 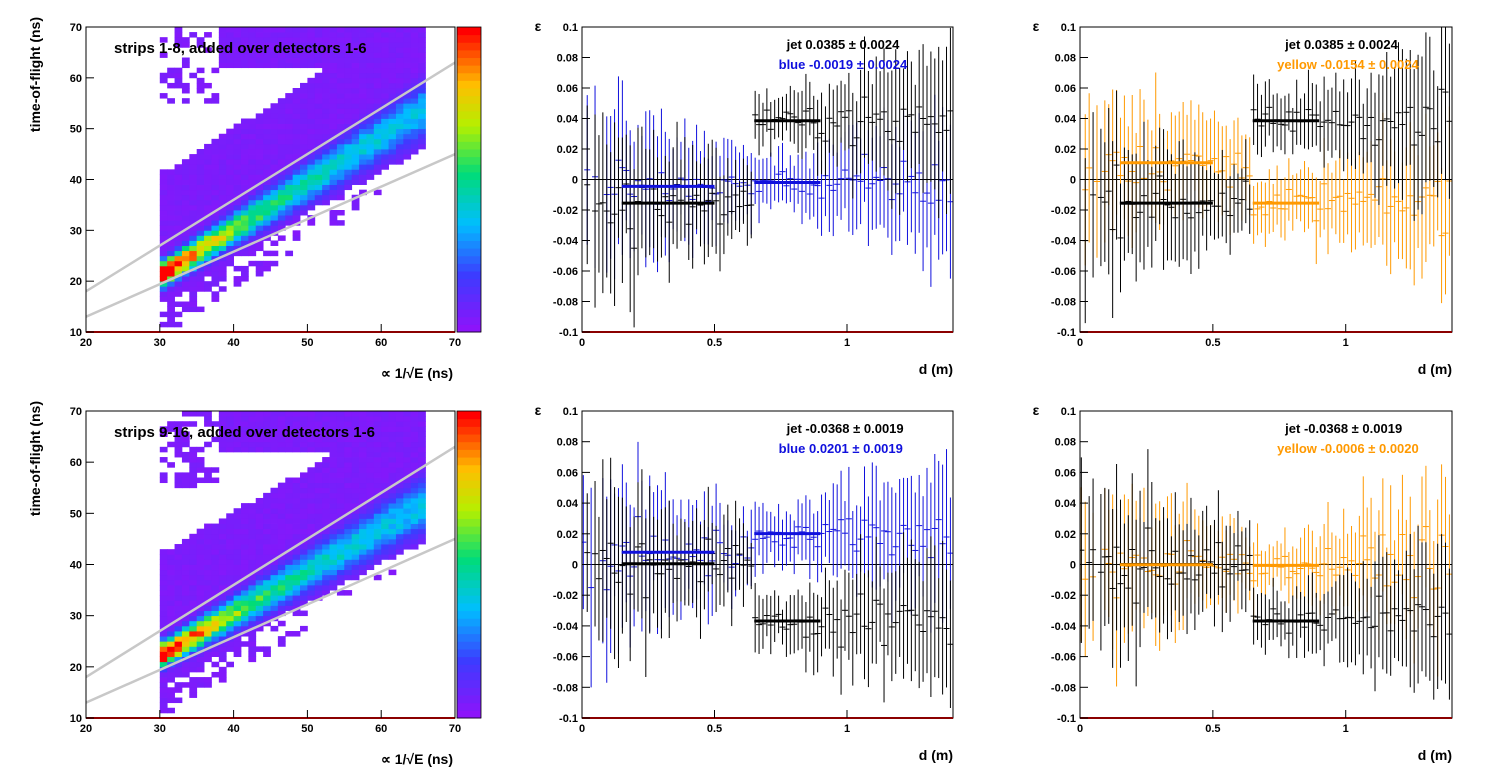 What do you see at coordinates (1346, 729) in the screenshot?
I see `x-tick-label: 1` at bounding box center [1346, 729].